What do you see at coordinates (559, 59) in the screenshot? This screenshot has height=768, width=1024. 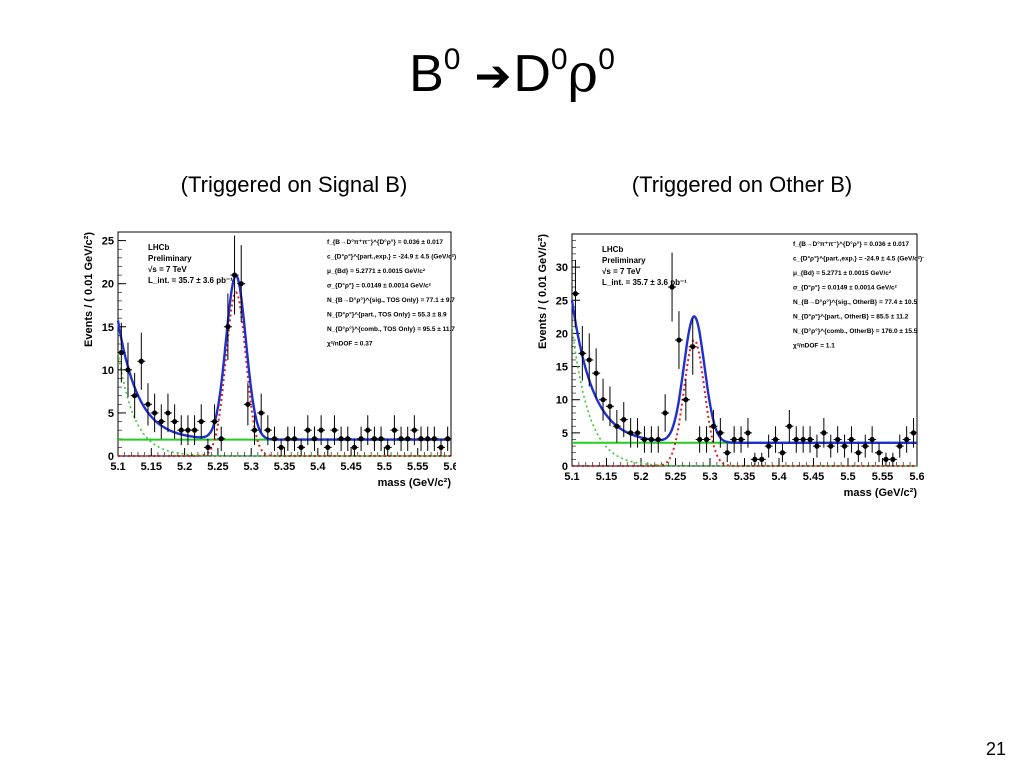 I see `title-d-superscript: 0` at bounding box center [559, 59].